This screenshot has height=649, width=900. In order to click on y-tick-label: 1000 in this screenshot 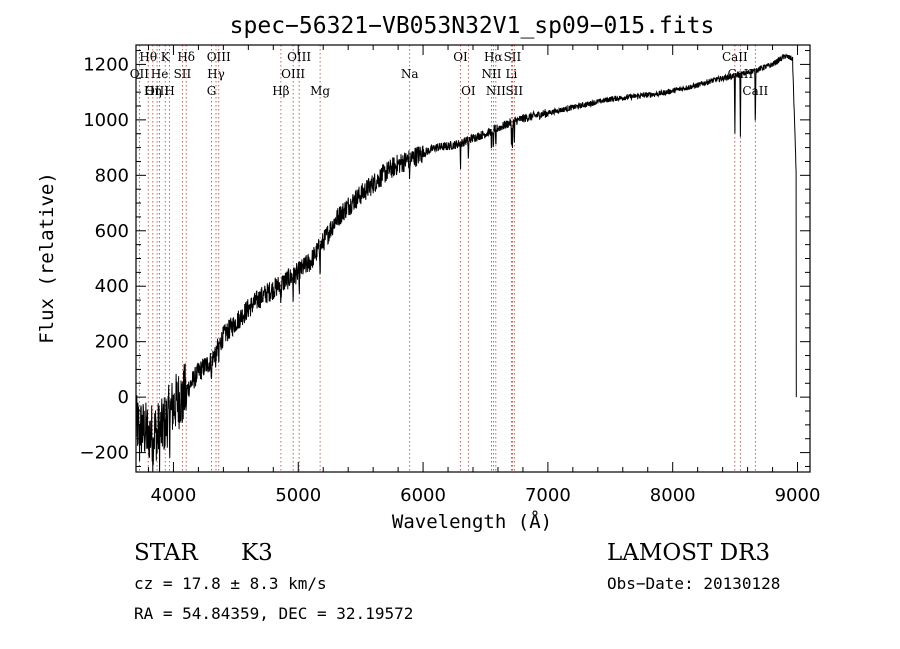, I will do `click(106, 120)`.